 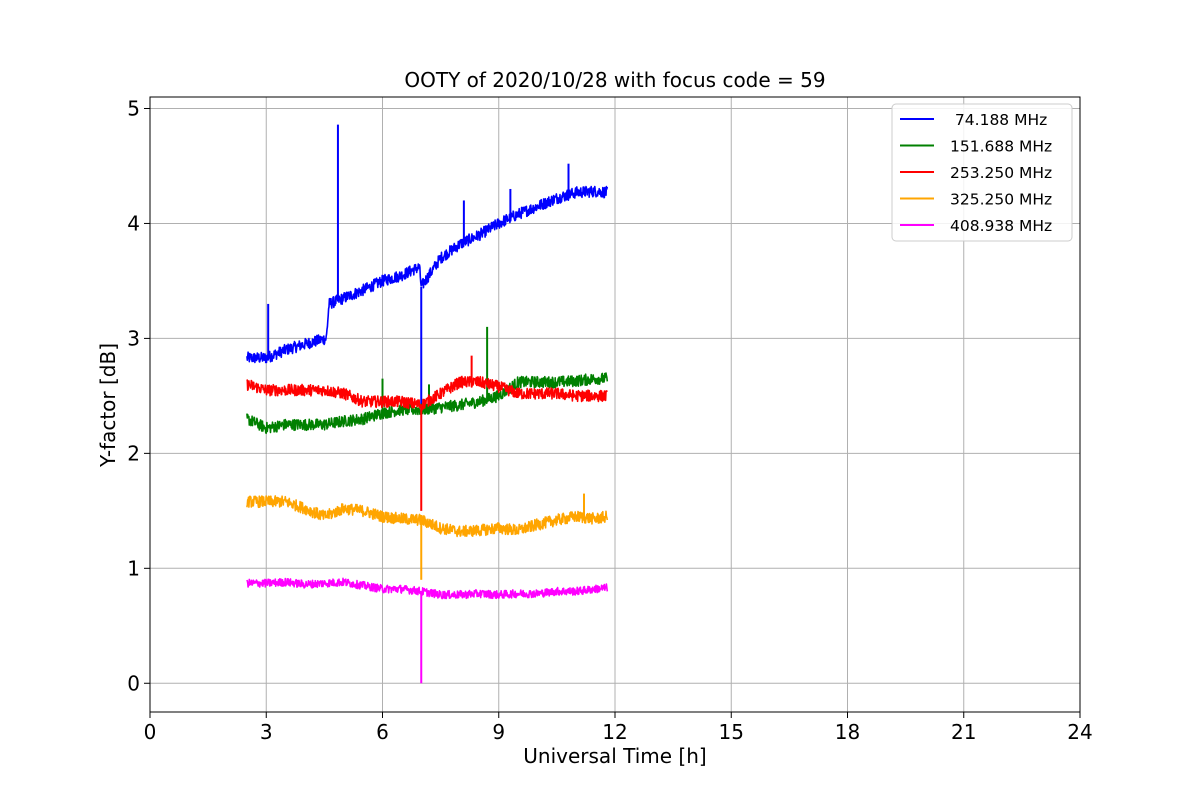 I want to click on y-tick-label: 4, so click(x=133, y=223).